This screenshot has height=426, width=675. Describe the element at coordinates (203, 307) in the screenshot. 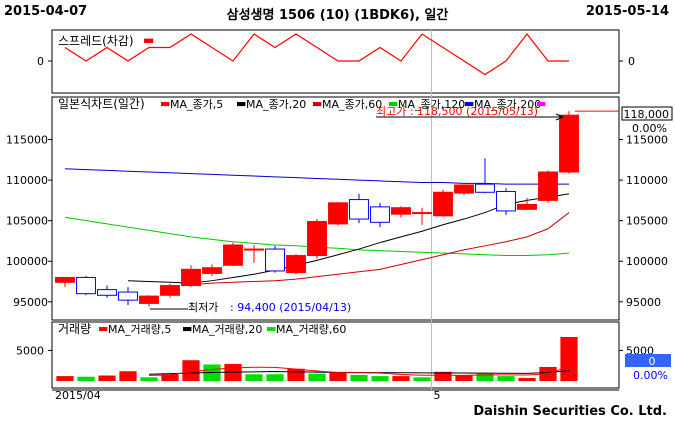

I see `low-annotation: 최저가` at that location.